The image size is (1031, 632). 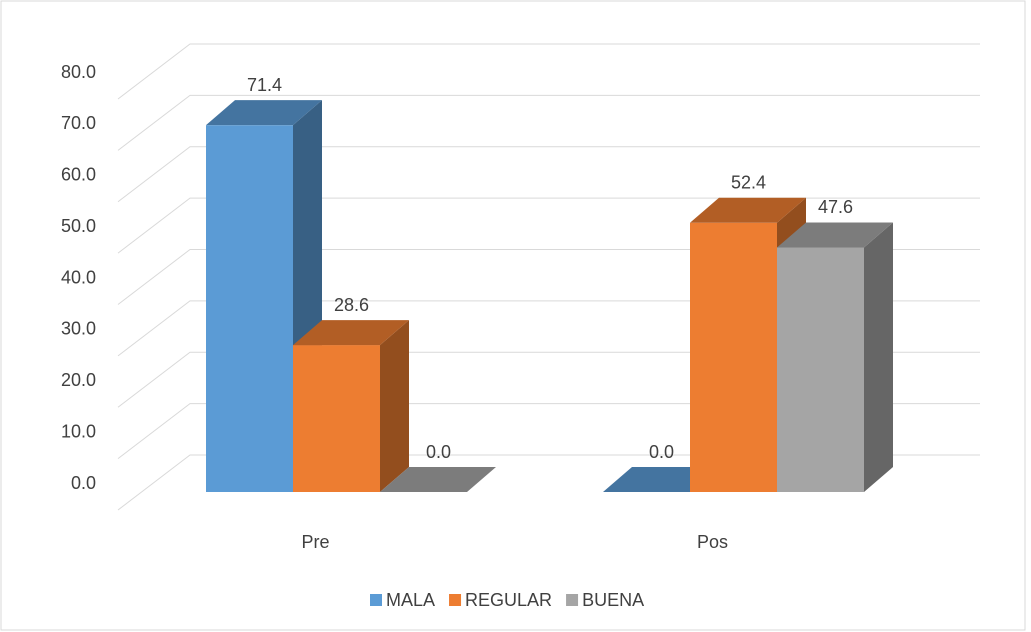 I want to click on legend-label: MALA, so click(x=410, y=600).